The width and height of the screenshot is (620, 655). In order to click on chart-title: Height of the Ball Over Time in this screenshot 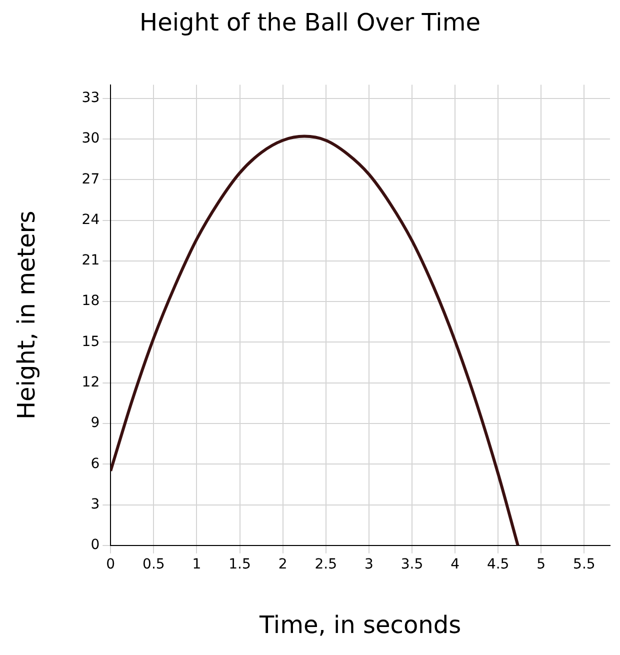, I will do `click(310, 22)`.